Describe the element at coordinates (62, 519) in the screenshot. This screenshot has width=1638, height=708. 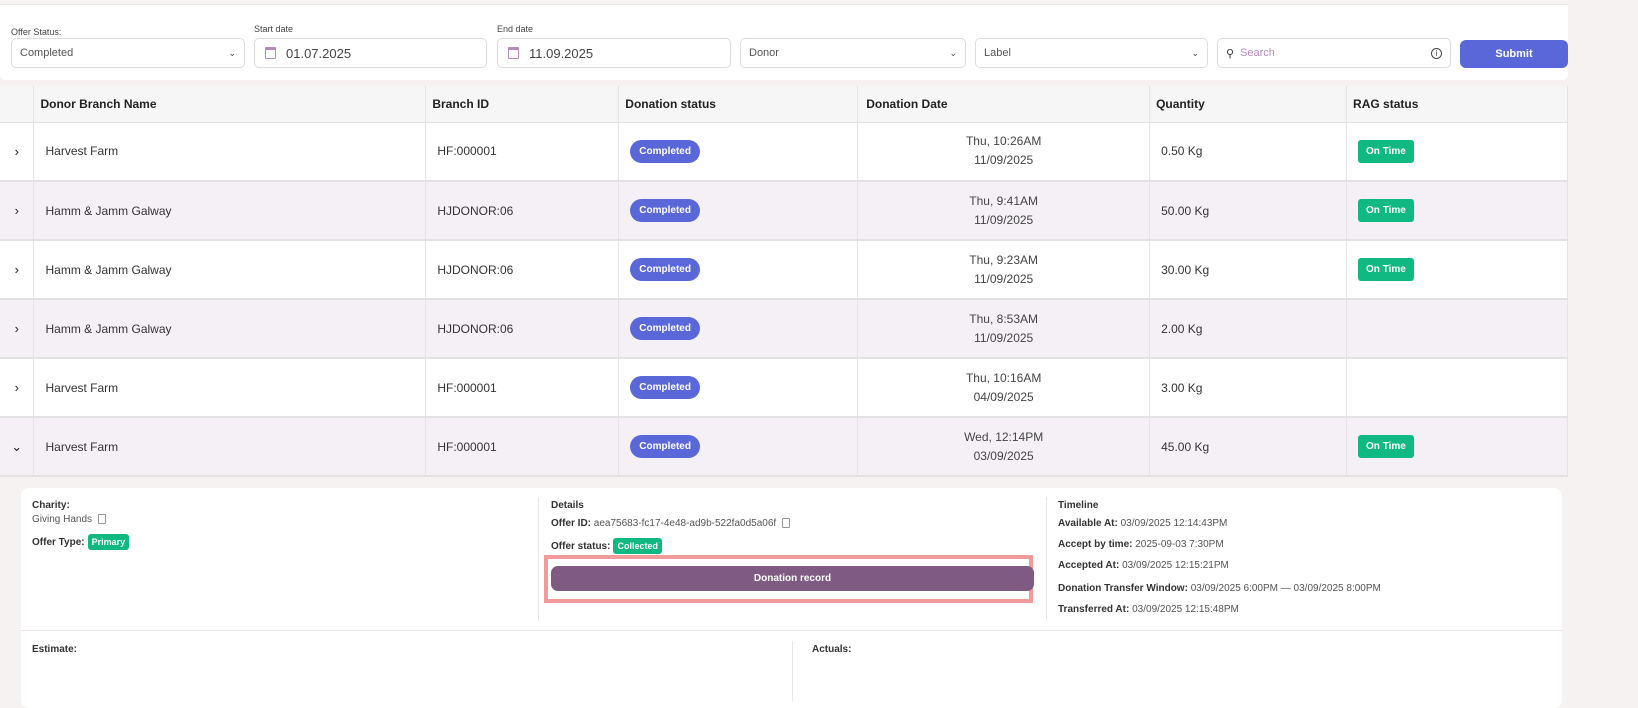
I see `charity-name: Giving Hands` at that location.